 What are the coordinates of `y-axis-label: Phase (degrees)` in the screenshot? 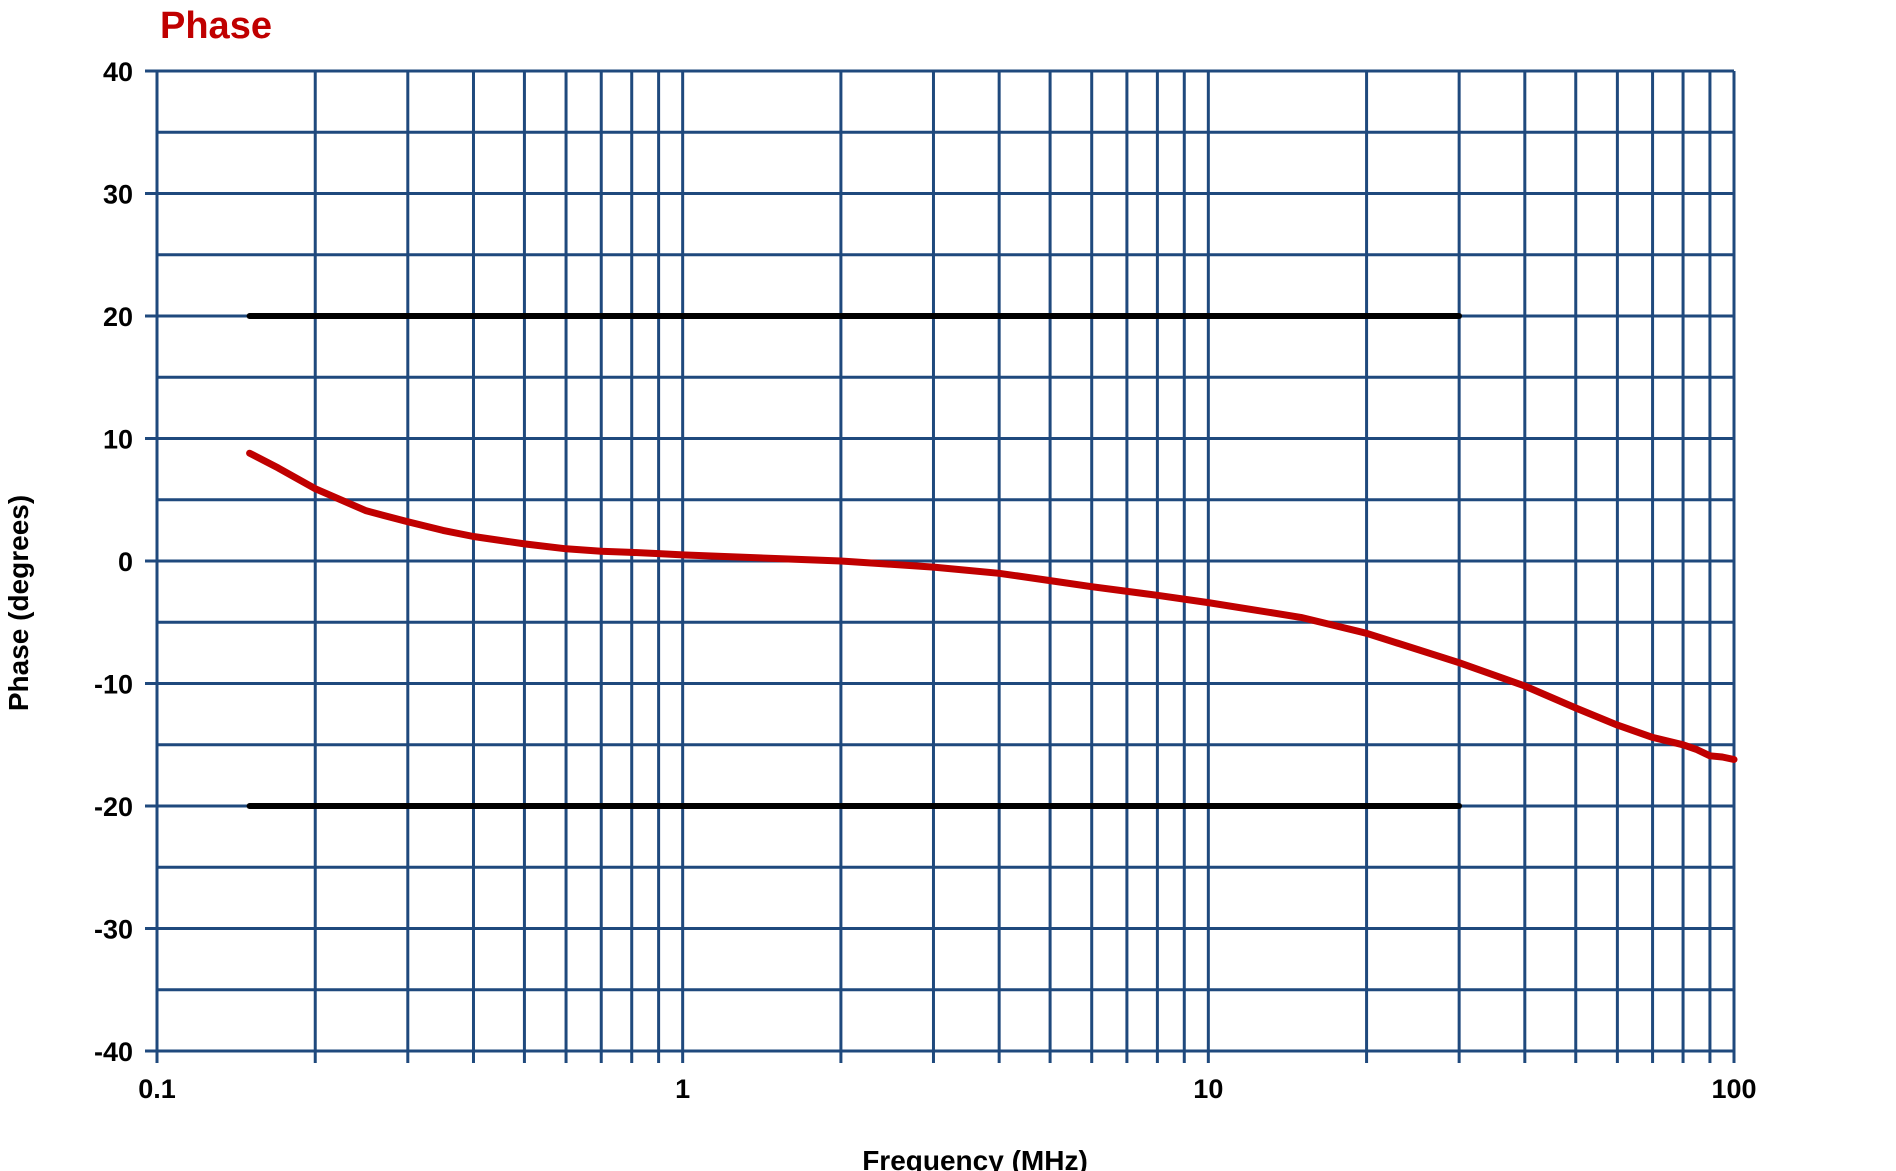 It's located at (18, 603).